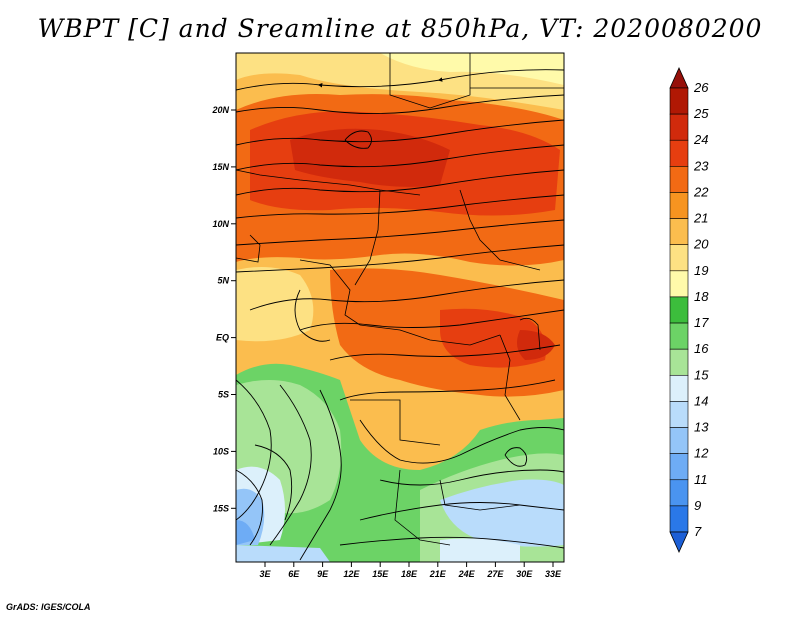 The image size is (800, 618). What do you see at coordinates (701, 87) in the screenshot?
I see `colorbar-label: 26` at bounding box center [701, 87].